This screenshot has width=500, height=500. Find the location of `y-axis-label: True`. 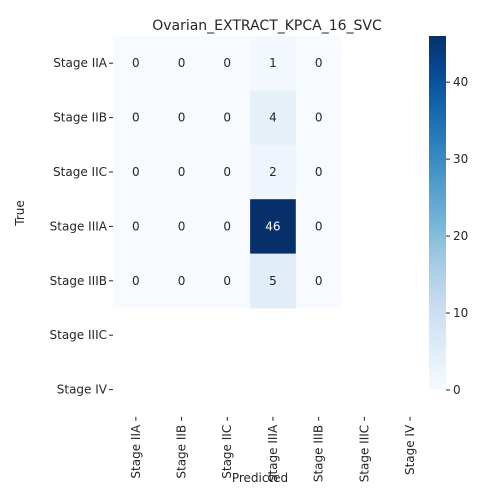

y-axis-label: True is located at coordinates (20, 213).